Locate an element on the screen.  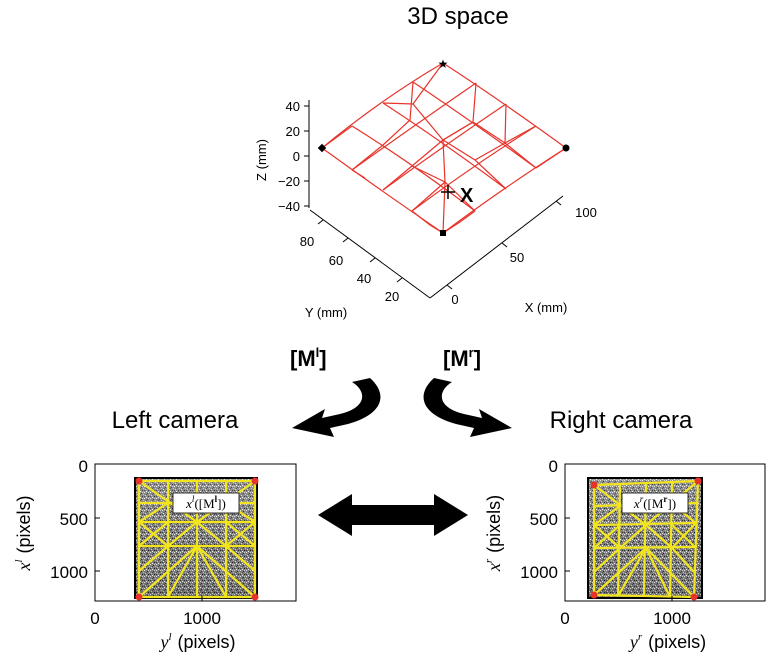
z-tick-label: 20 is located at coordinates (293, 131).